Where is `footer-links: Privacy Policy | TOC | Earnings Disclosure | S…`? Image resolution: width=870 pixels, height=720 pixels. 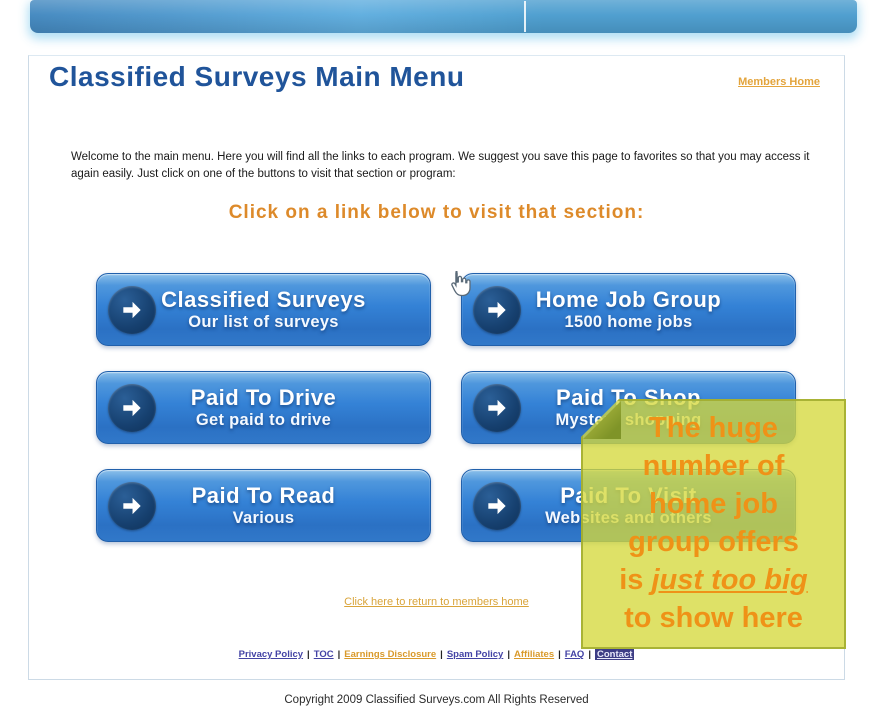 footer-links: Privacy Policy | TOC | Earnings Disclosure | S… is located at coordinates (436, 654).